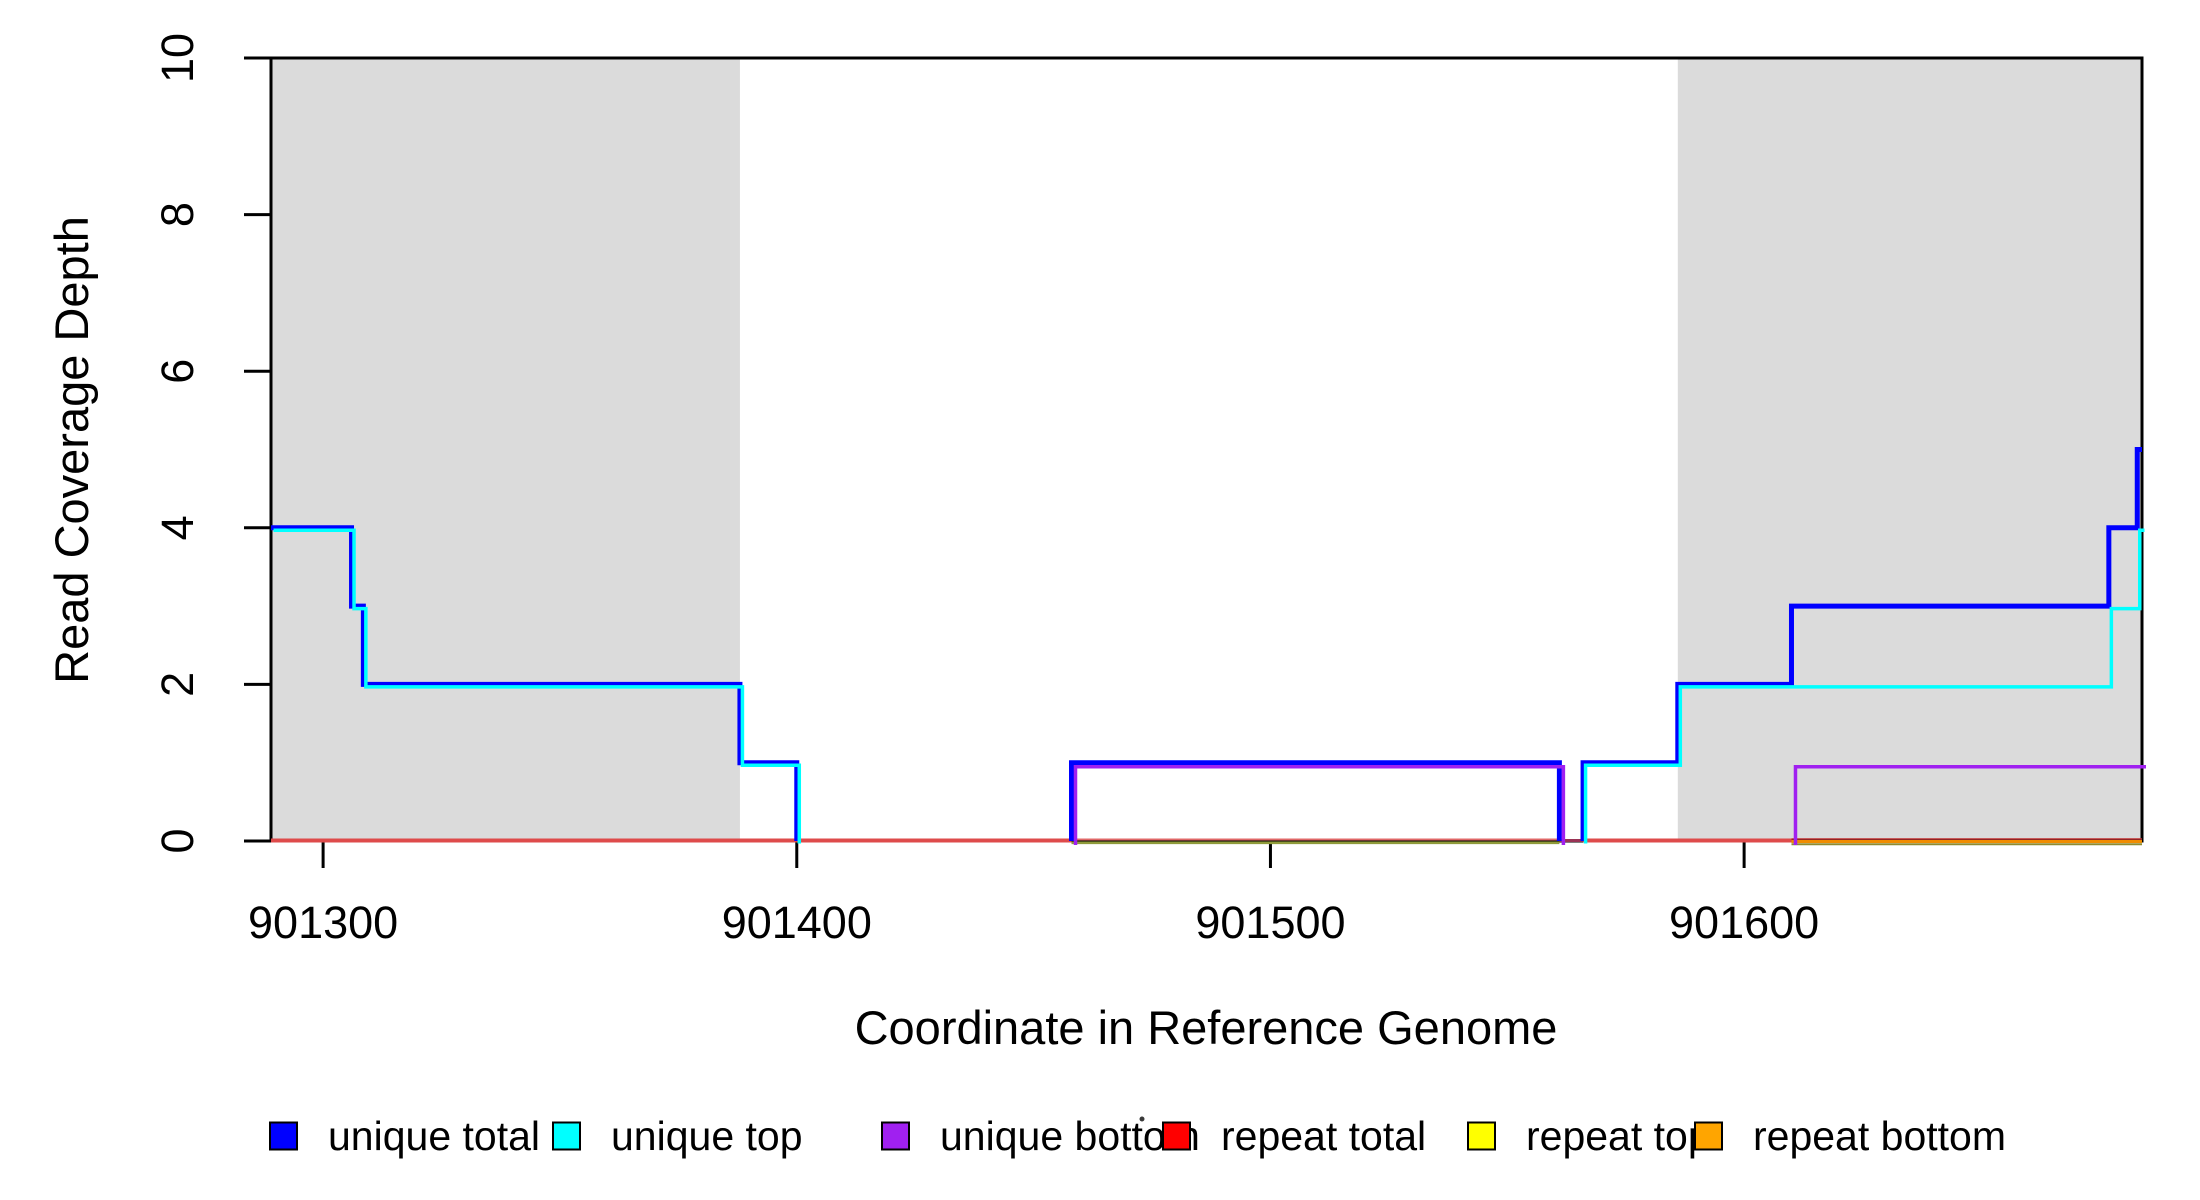 This screenshot has width=2200, height=1200. Describe the element at coordinates (177, 527) in the screenshot. I see `y-tick-label: 4` at that location.